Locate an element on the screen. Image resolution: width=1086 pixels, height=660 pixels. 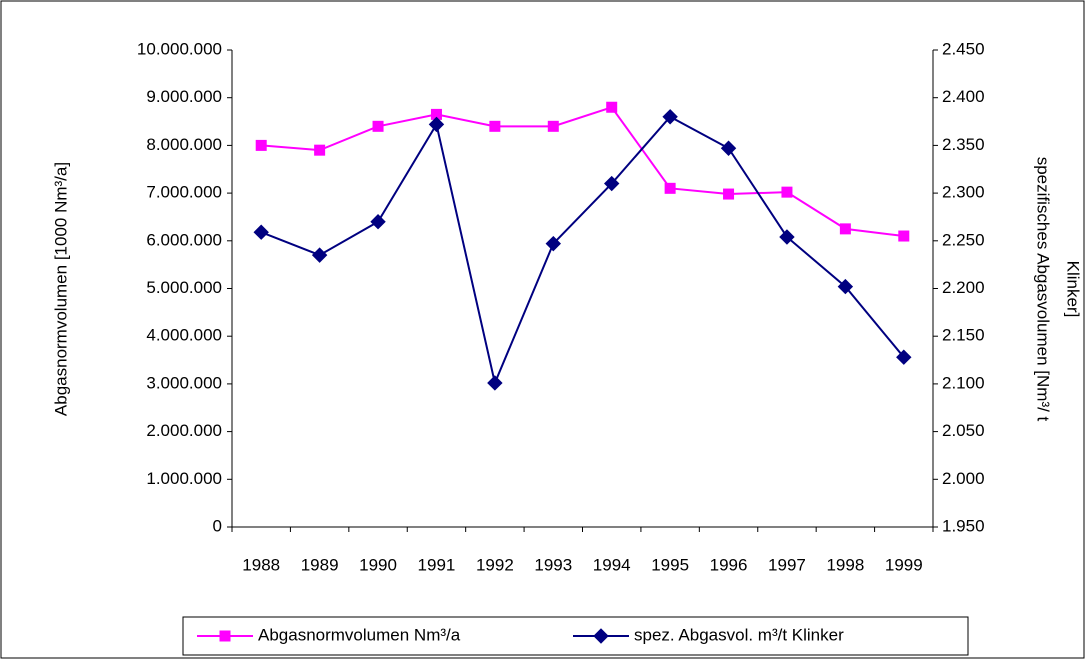
y-tick-label: 5.000.000 is located at coordinates (184, 287).